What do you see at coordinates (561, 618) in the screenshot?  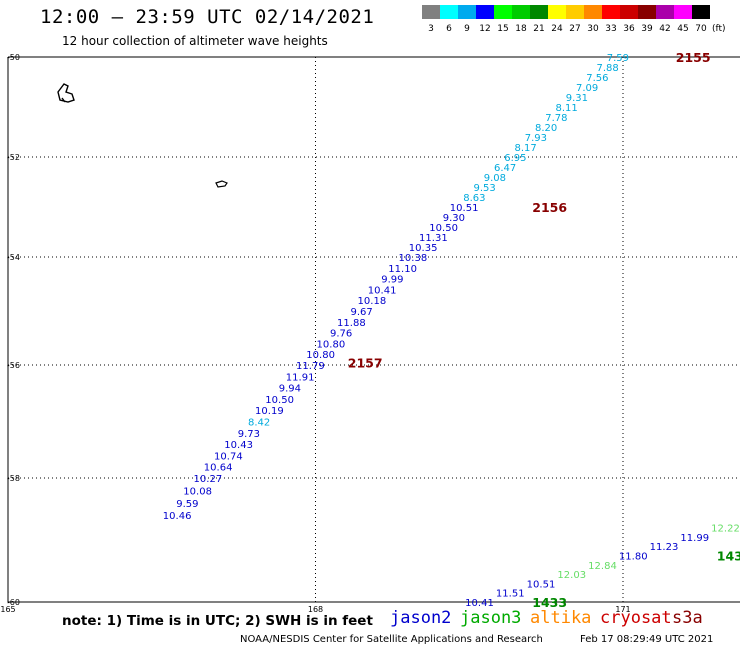 I see `legend-altika: altika` at bounding box center [561, 618].